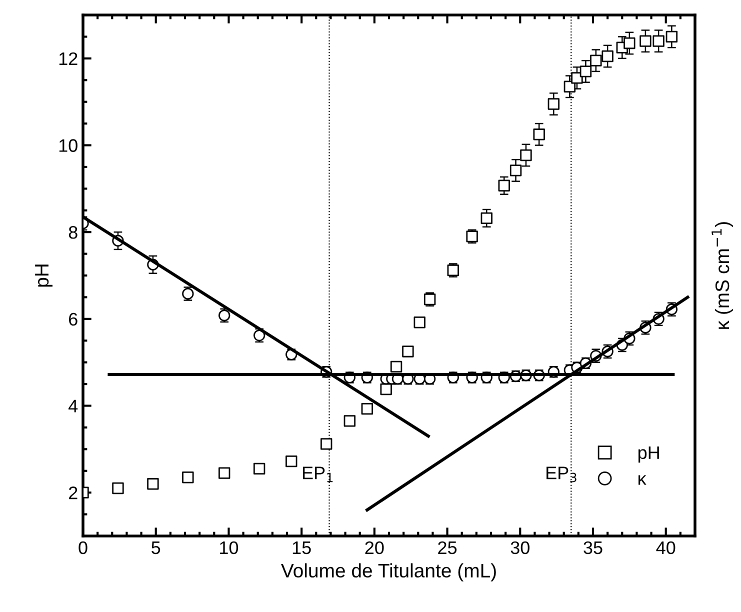 The height and width of the screenshot is (612, 741). I want to click on legend-label: κ, so click(642, 480).